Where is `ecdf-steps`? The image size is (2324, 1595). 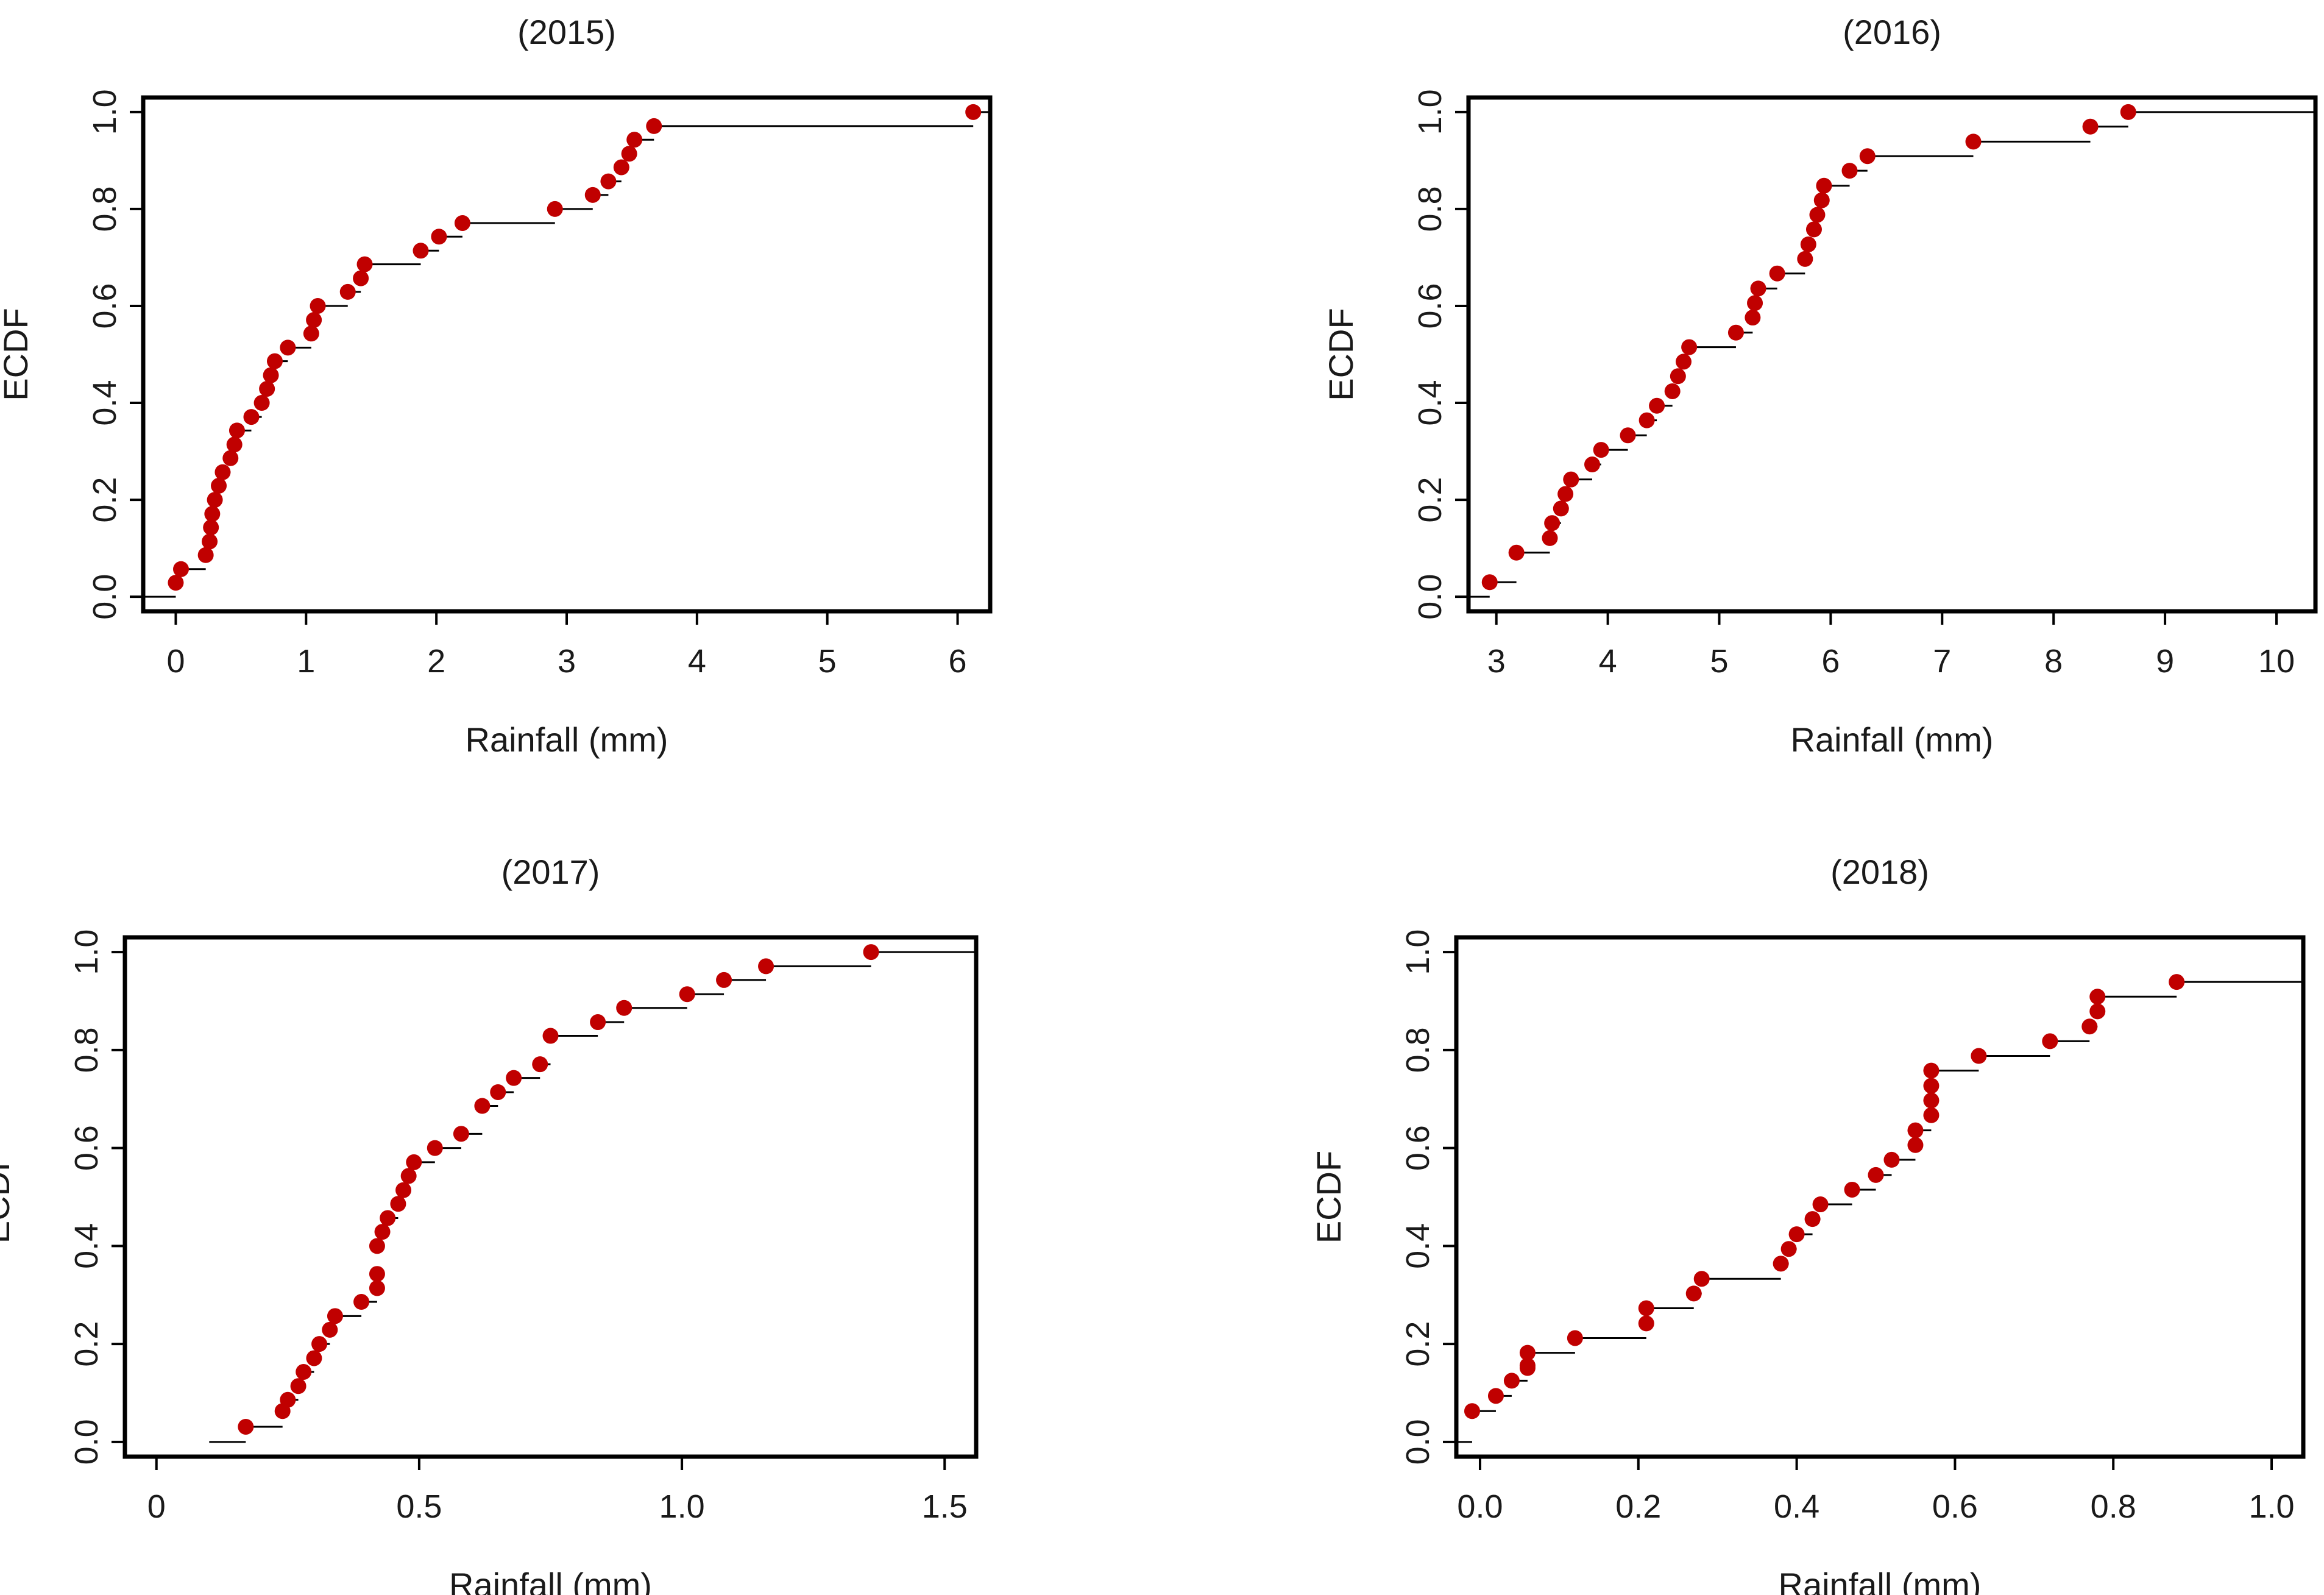
ecdf-steps is located at coordinates (1879, 1212).